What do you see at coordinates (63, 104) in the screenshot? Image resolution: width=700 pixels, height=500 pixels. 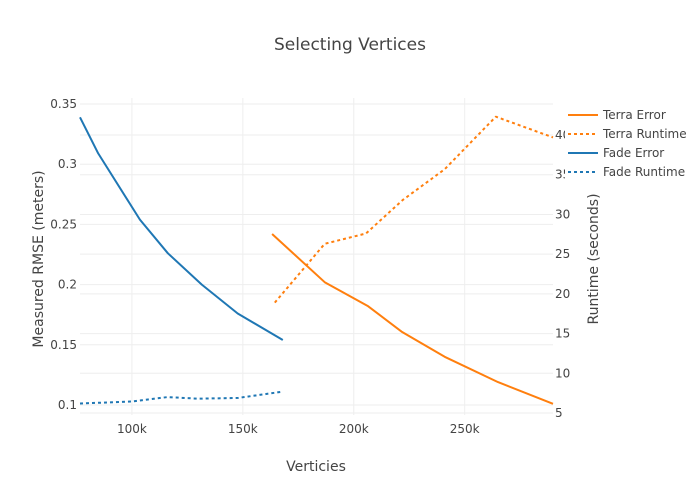 I see `y-tick-label: 0.35` at bounding box center [63, 104].